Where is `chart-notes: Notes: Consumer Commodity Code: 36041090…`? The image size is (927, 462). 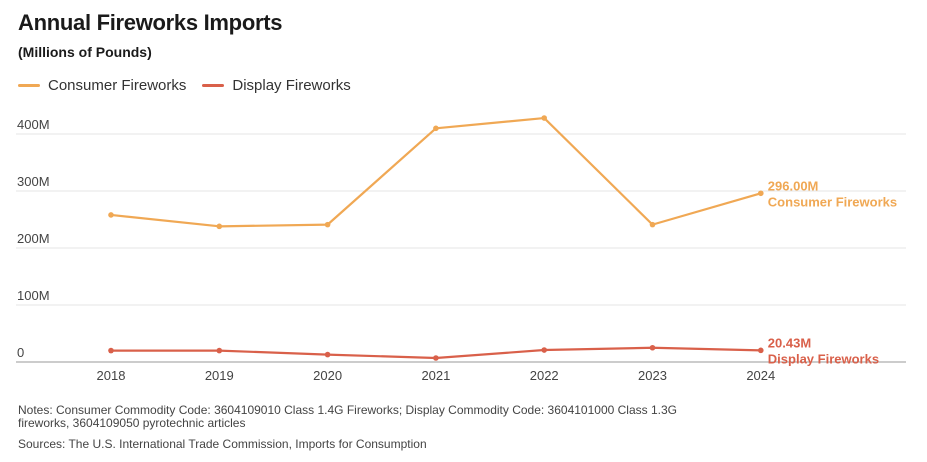
chart-notes: Notes: Consumer Commodity Code: 36041090… is located at coordinates (347, 416).